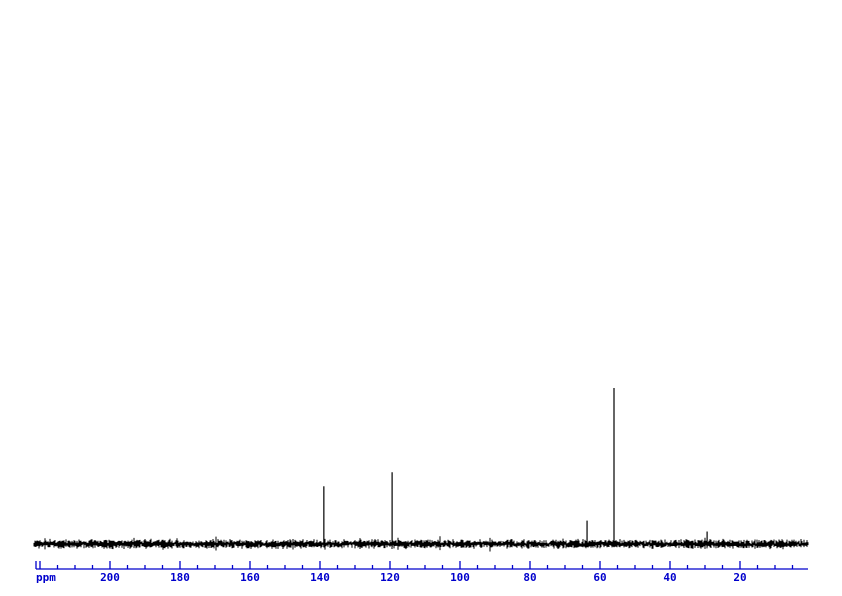 The image size is (842, 596). Describe the element at coordinates (421, 572) in the screenshot. I see `ppm-axis: 200 180 160 140 120 100 80 60 40 20 ppm` at that location.